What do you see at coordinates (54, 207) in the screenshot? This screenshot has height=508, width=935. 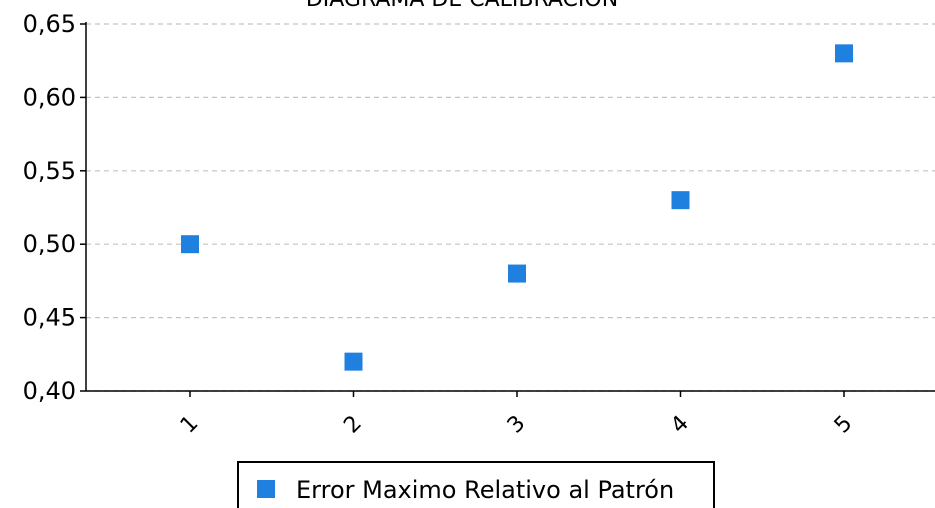 I see `y-axis-ticks: 0,40 0,45 0,50 0,55 0,60 0,65` at bounding box center [54, 207].